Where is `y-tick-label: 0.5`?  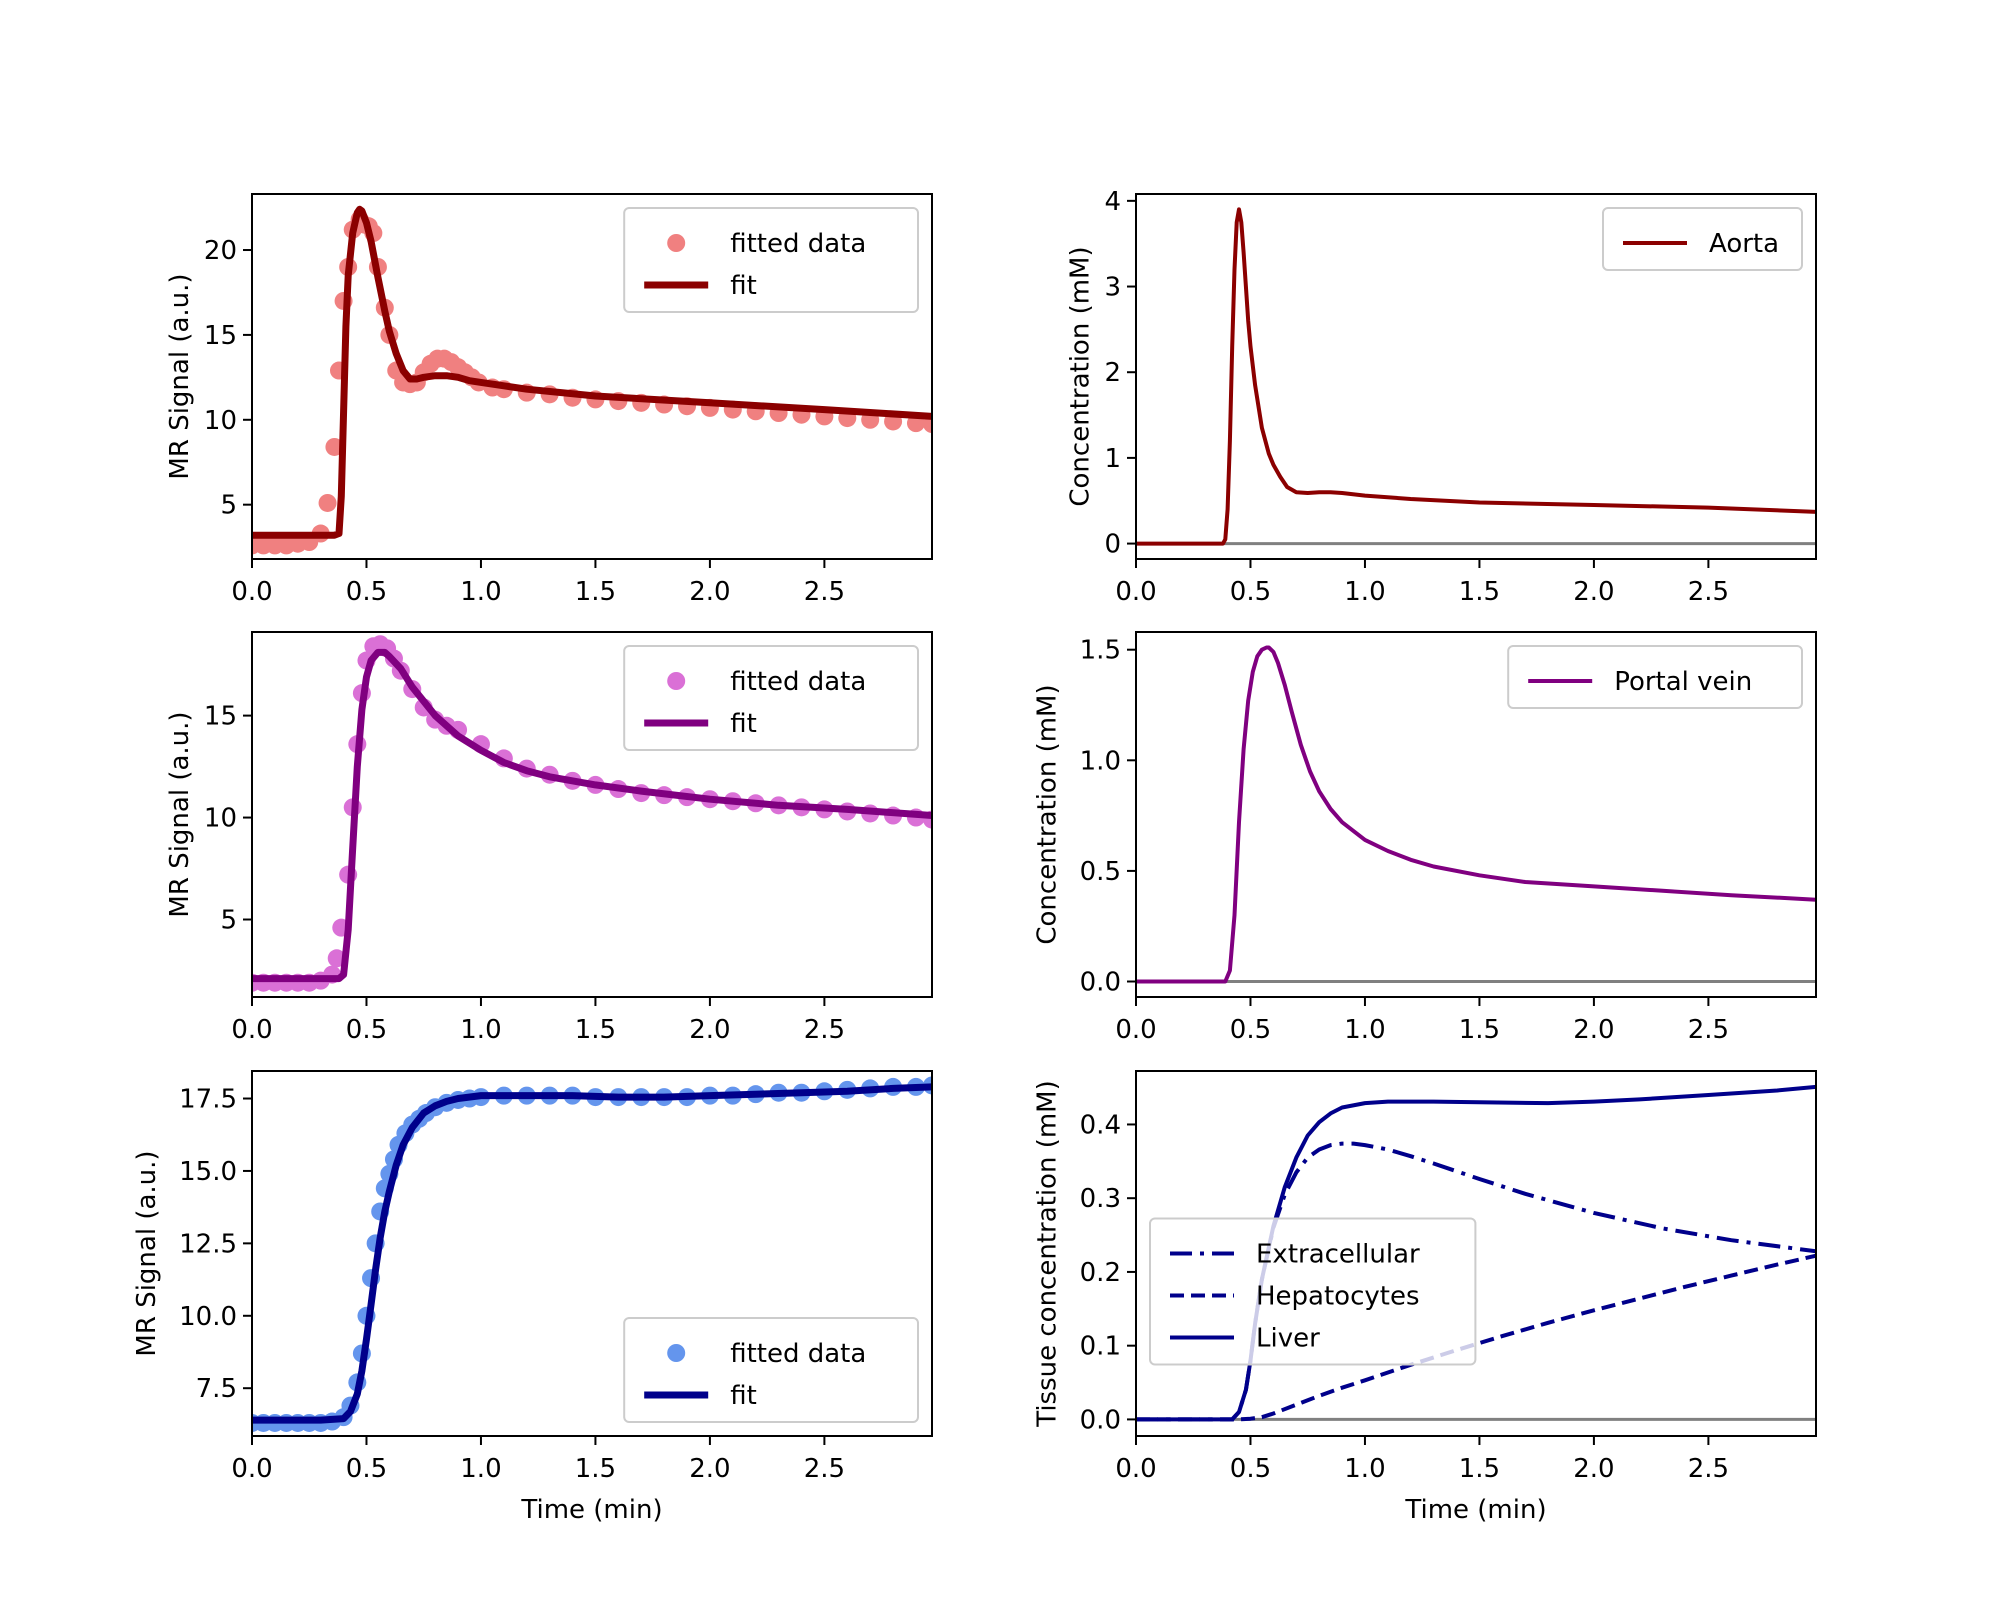 y-tick-label: 0.5 is located at coordinates (1100, 872).